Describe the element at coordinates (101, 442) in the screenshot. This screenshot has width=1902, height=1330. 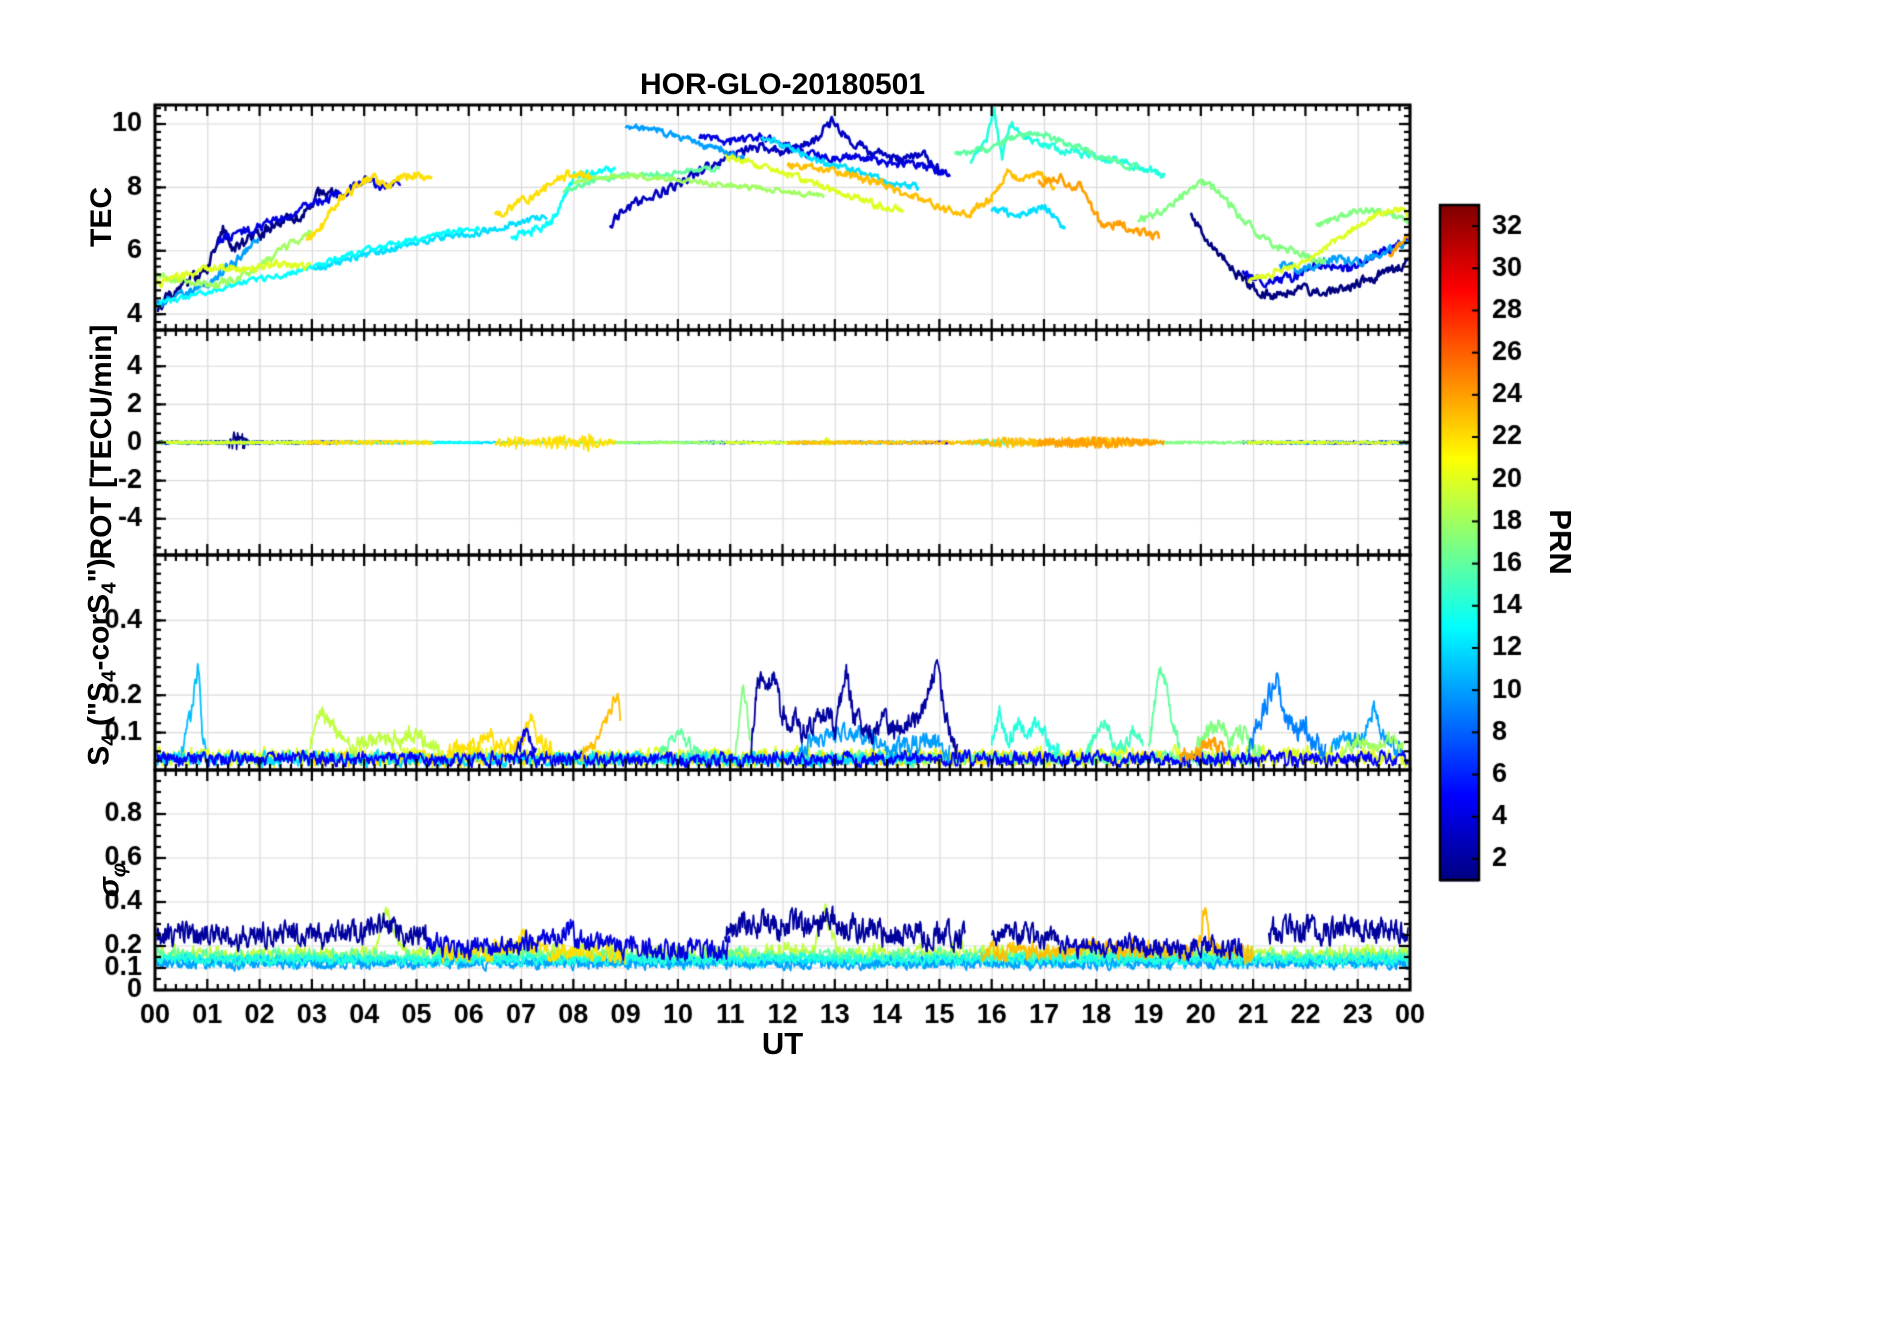
I see `y-axis-label-rot: ROT [TECU/min]` at that location.